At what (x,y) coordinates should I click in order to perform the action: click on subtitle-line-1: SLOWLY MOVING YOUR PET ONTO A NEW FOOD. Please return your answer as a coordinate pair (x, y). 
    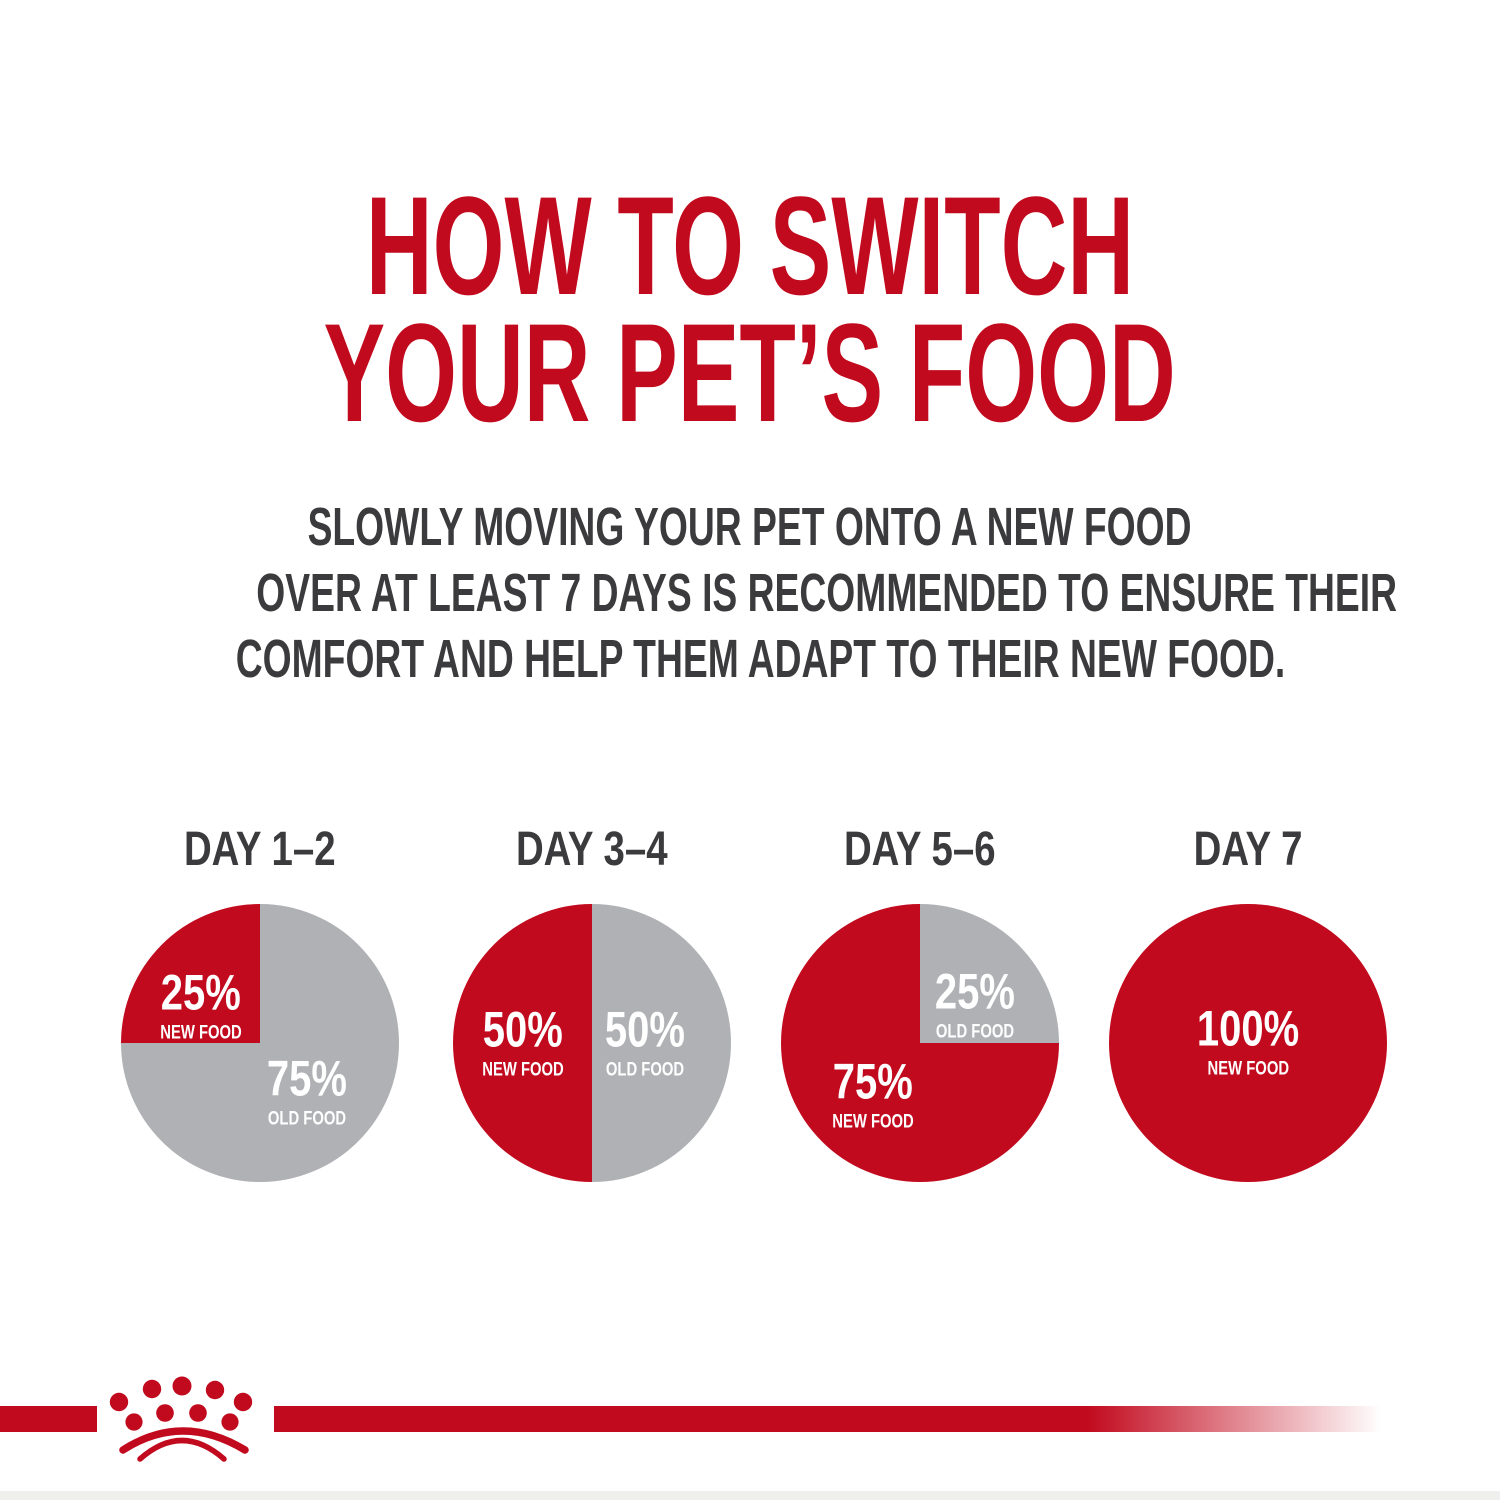
    Looking at the image, I should click on (750, 527).